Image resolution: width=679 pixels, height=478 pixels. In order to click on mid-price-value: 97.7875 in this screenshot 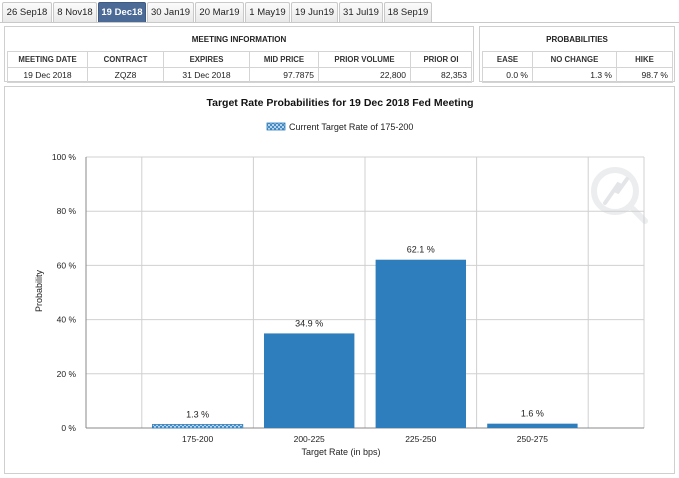, I will do `click(284, 75)`.